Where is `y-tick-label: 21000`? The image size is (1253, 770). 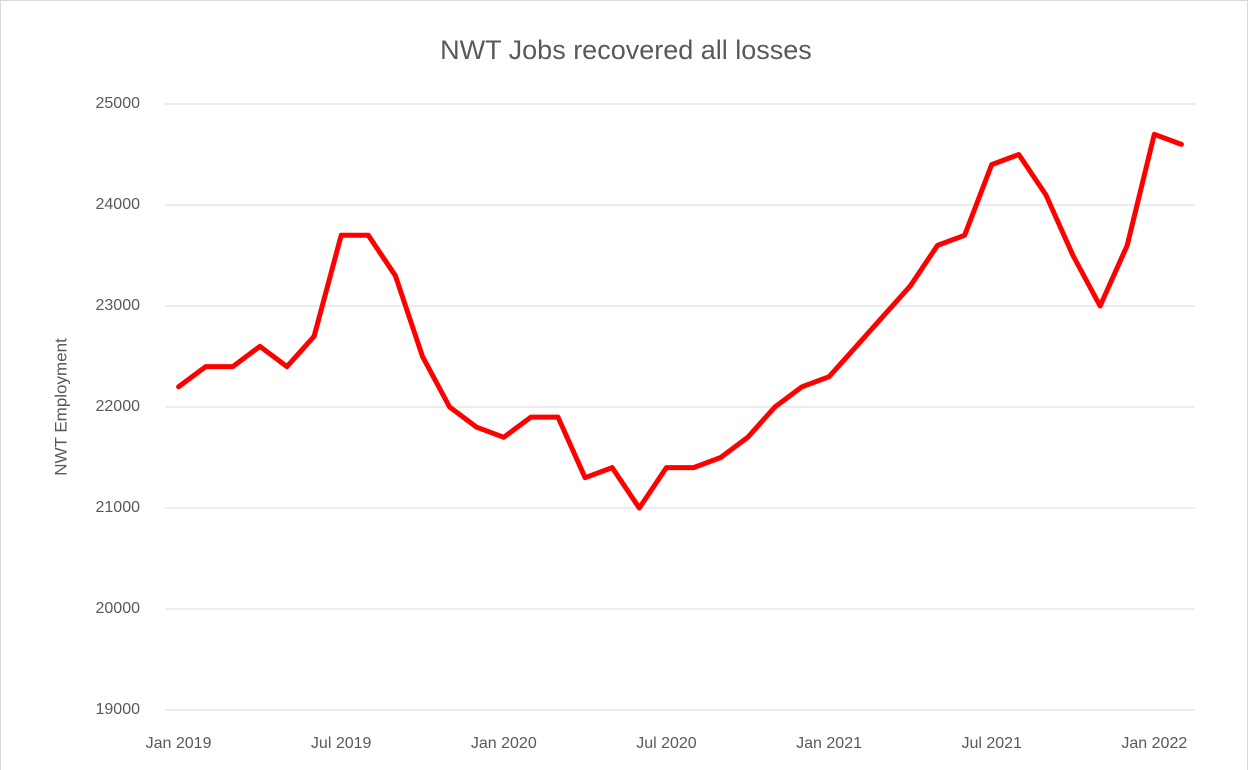
y-tick-label: 21000 is located at coordinates (118, 507).